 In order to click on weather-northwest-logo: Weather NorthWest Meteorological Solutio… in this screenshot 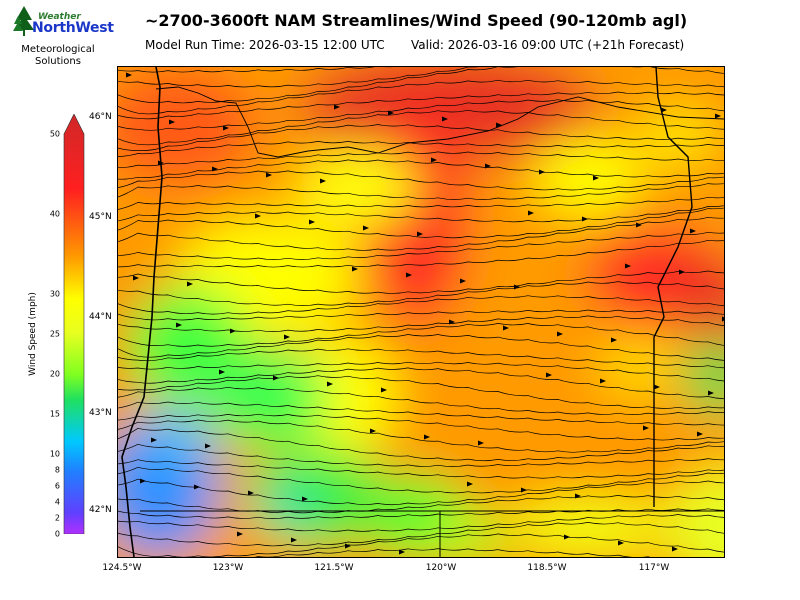, I will do `click(61, 38)`.